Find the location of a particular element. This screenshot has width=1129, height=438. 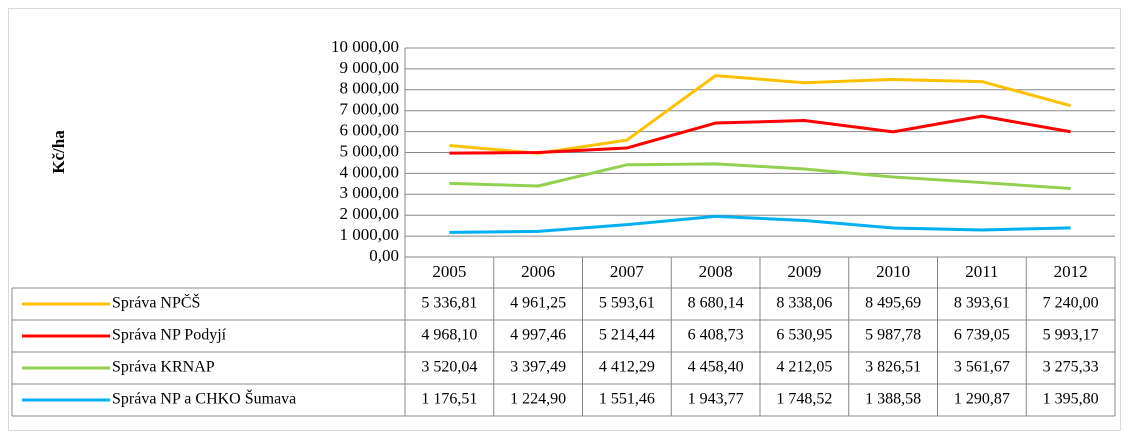

y-tick-label: 4 000,00 is located at coordinates (370, 171).